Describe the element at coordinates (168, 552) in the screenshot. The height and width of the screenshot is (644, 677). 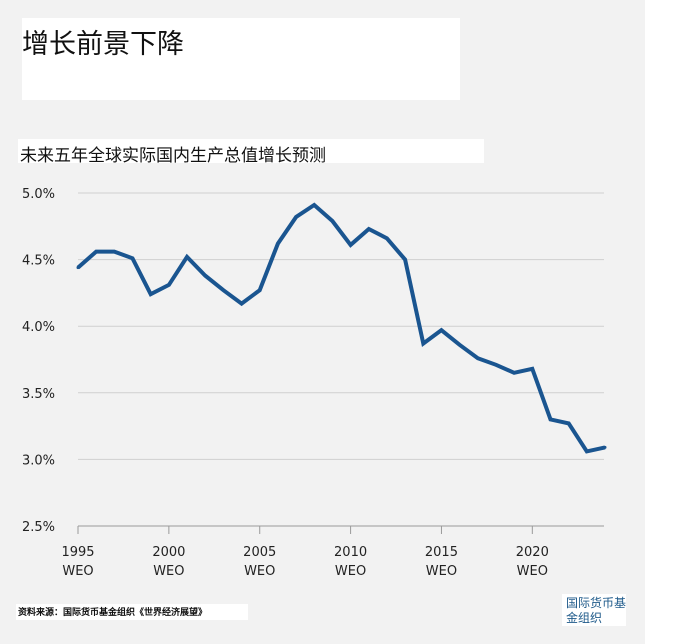
I see `x-tick-label: 2000` at that location.